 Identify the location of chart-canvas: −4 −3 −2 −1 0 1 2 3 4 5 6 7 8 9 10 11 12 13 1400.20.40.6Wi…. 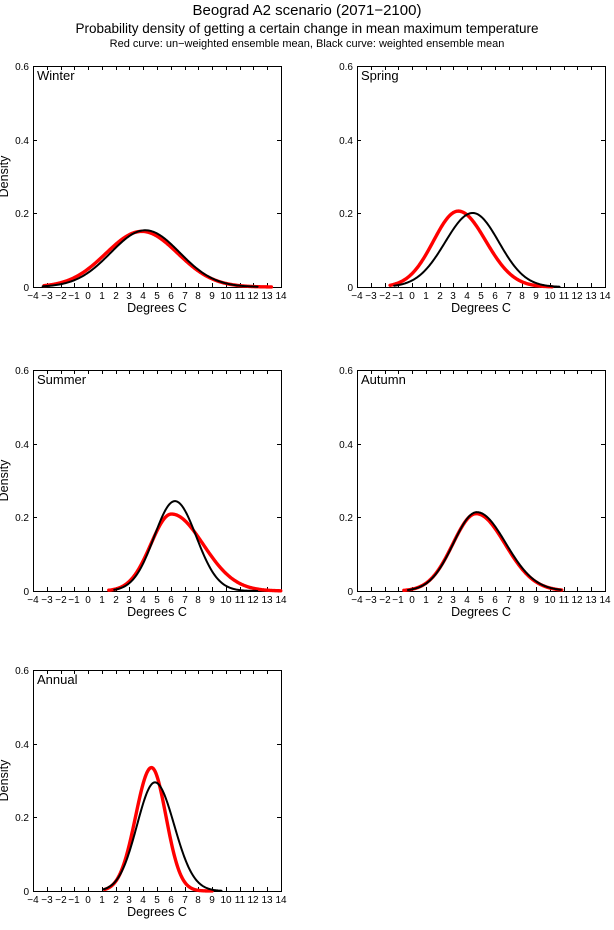
(143, 188).